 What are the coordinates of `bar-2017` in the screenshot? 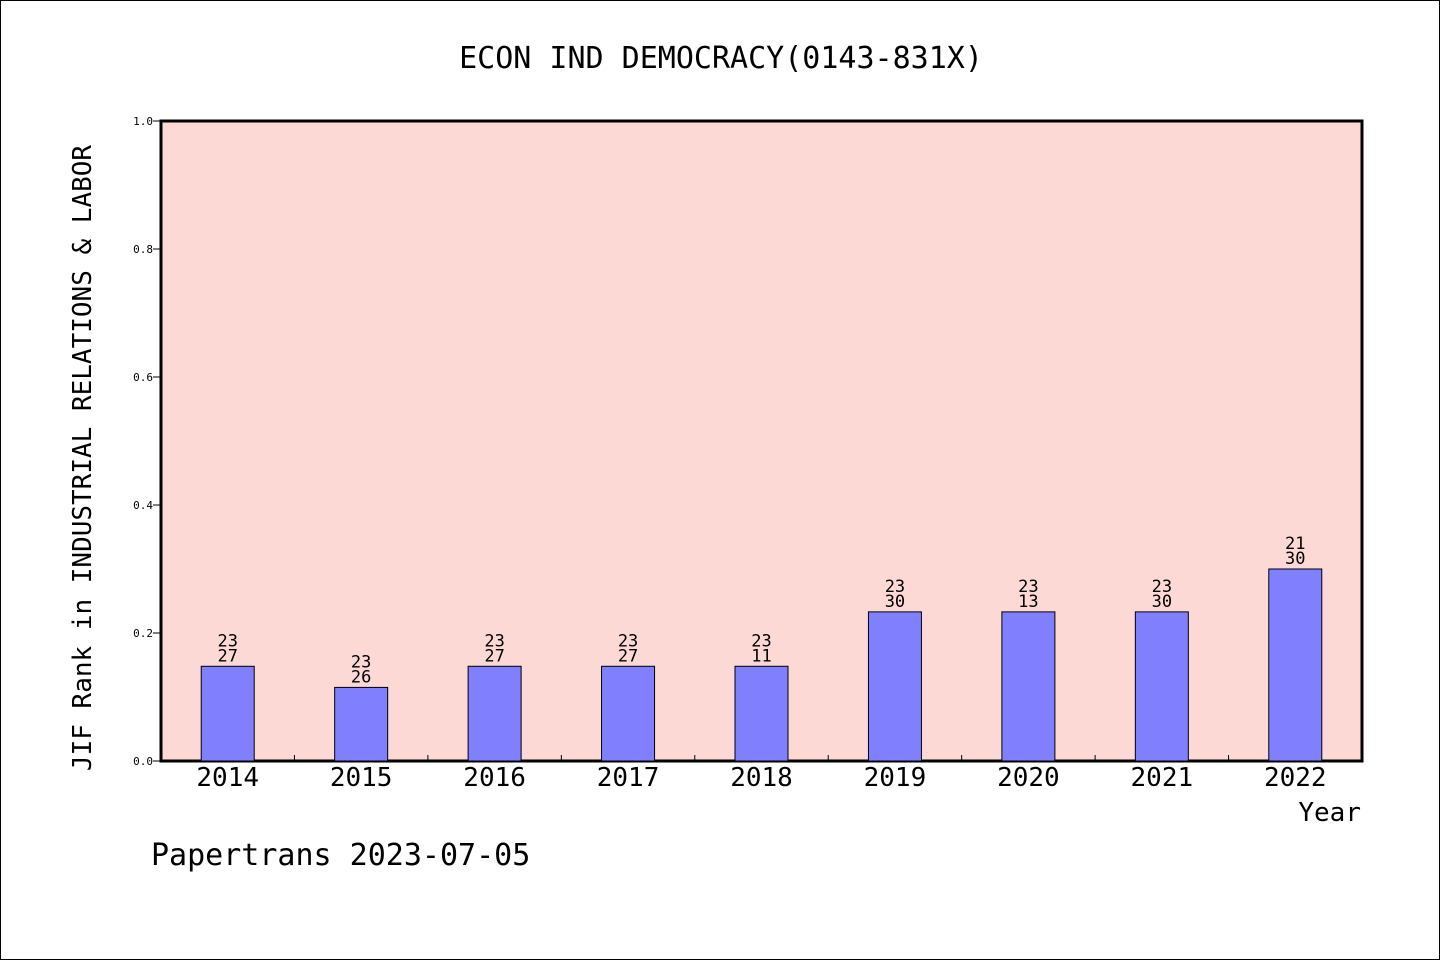 It's located at (628, 713).